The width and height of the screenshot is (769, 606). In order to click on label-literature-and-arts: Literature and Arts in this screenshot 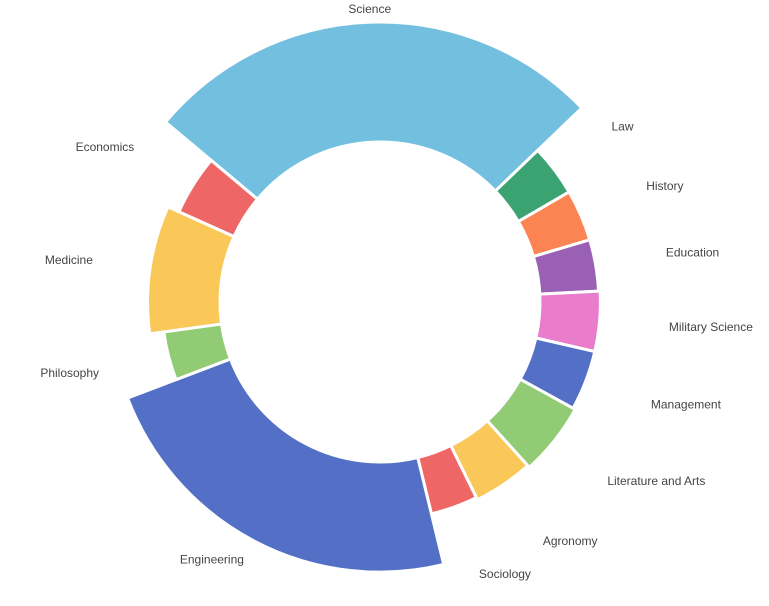, I will do `click(656, 481)`.